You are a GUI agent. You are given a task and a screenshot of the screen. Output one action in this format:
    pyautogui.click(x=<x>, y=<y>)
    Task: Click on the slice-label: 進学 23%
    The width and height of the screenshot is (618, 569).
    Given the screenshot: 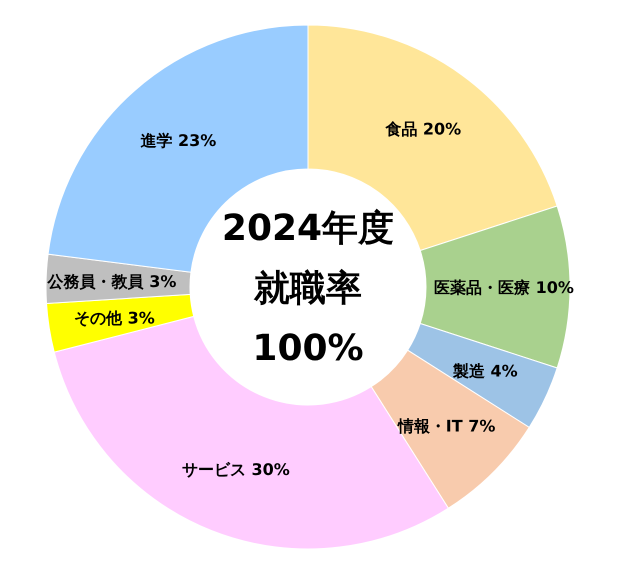 What is the action you would take?
    pyautogui.click(x=177, y=140)
    